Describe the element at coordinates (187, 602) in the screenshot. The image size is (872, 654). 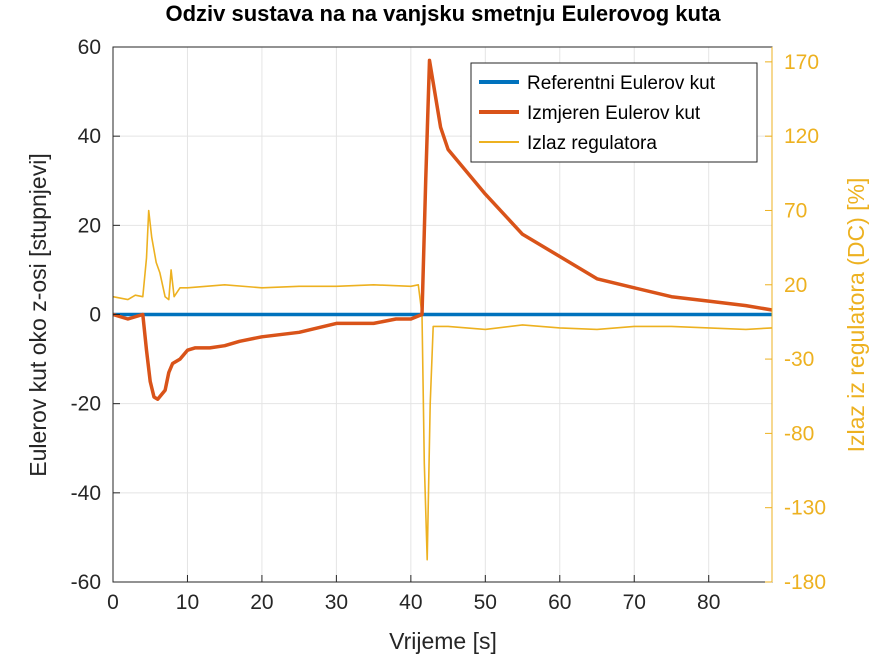
I see `x-tick-label: 10` at that location.